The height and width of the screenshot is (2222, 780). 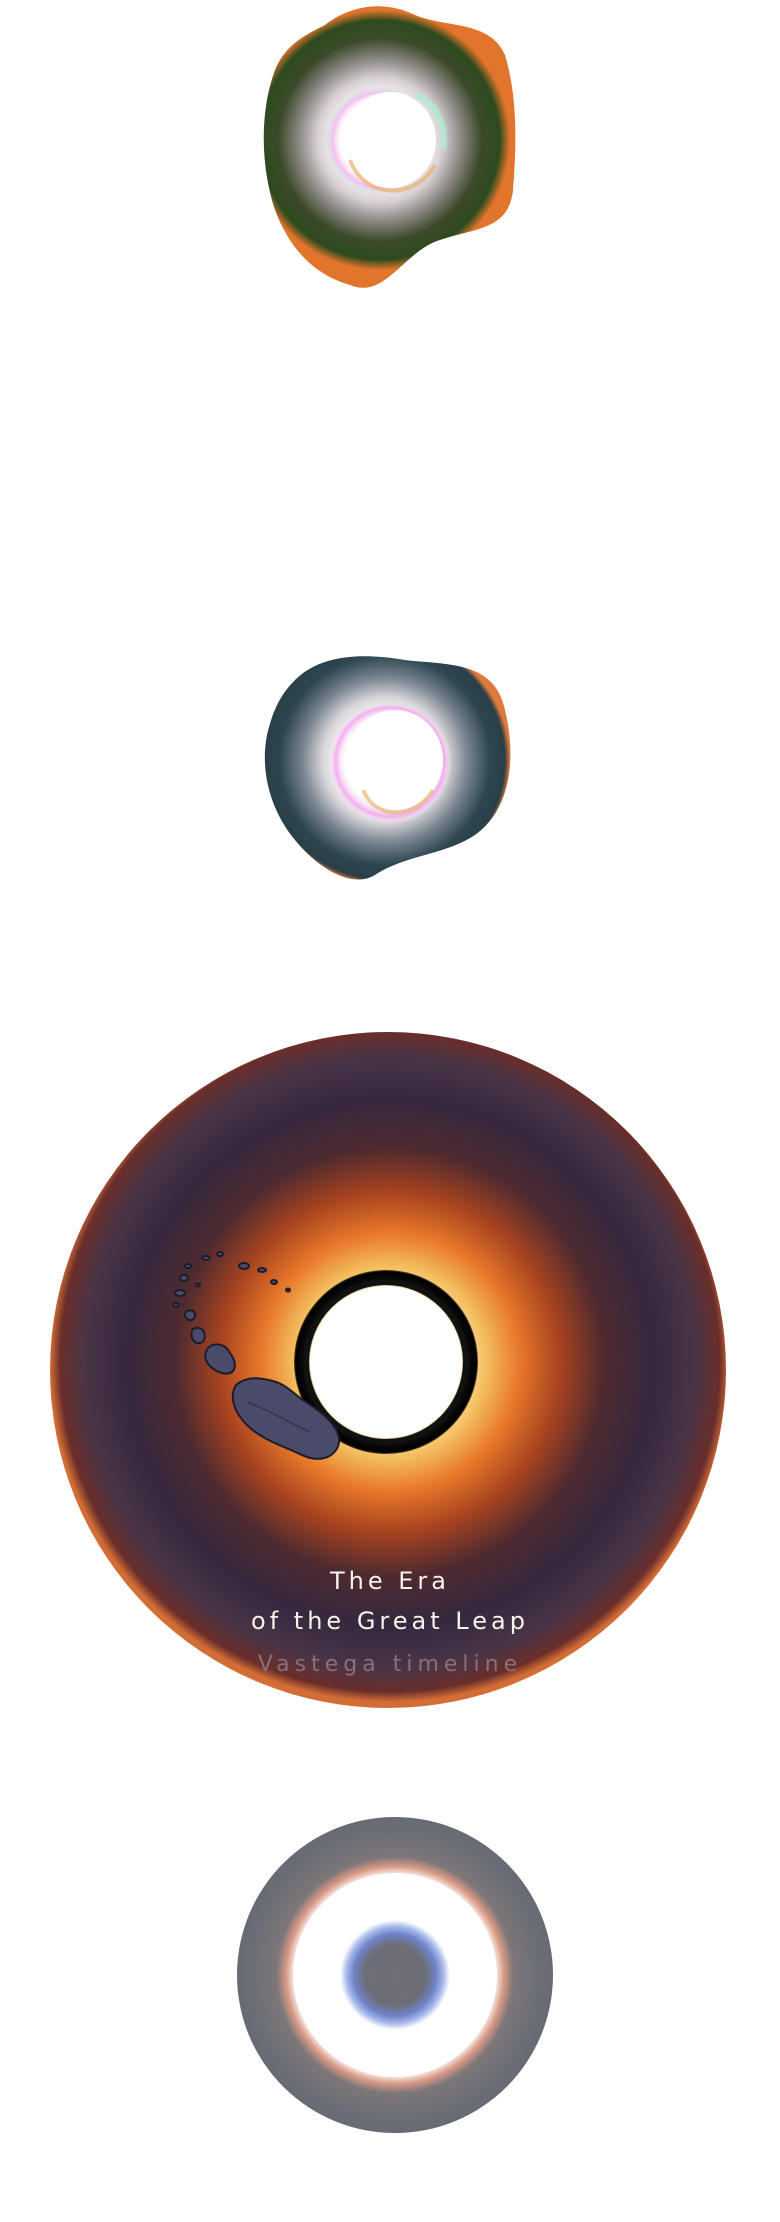 What do you see at coordinates (389, 147) in the screenshot?
I see `orb-top-graphic` at bounding box center [389, 147].